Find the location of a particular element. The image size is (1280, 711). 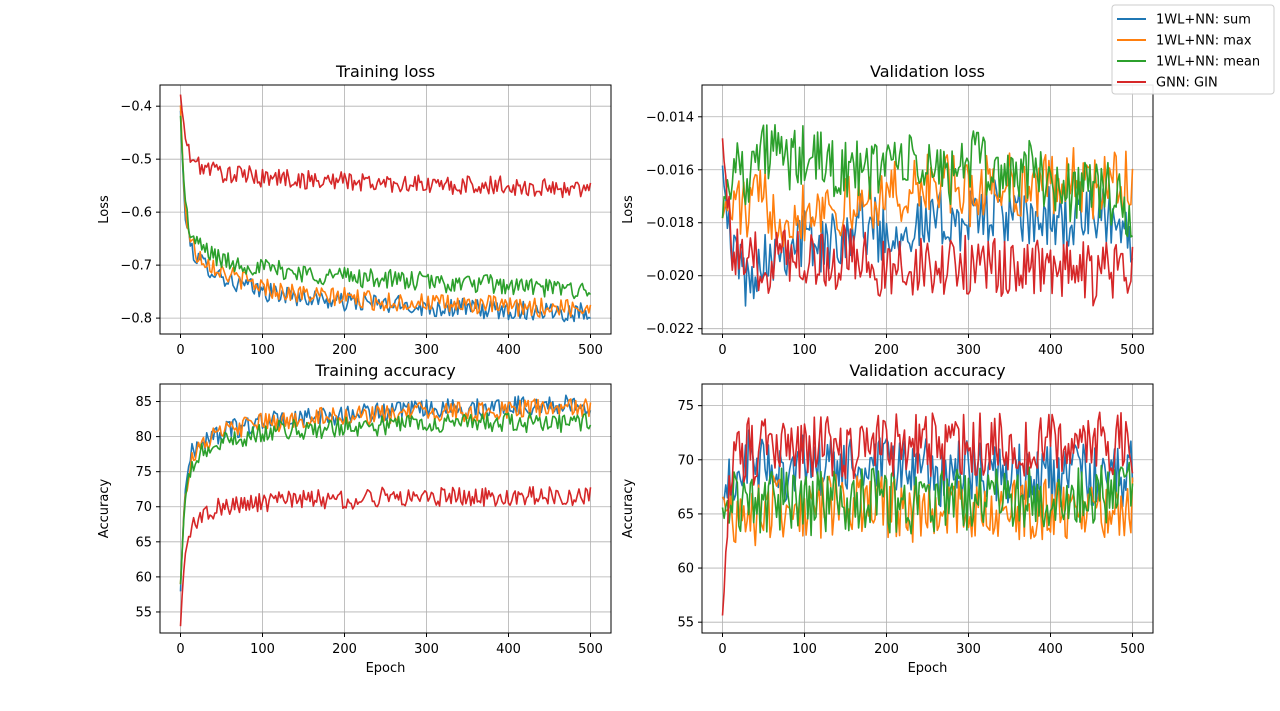

y-tick-label: −0.6 is located at coordinates (136, 213).